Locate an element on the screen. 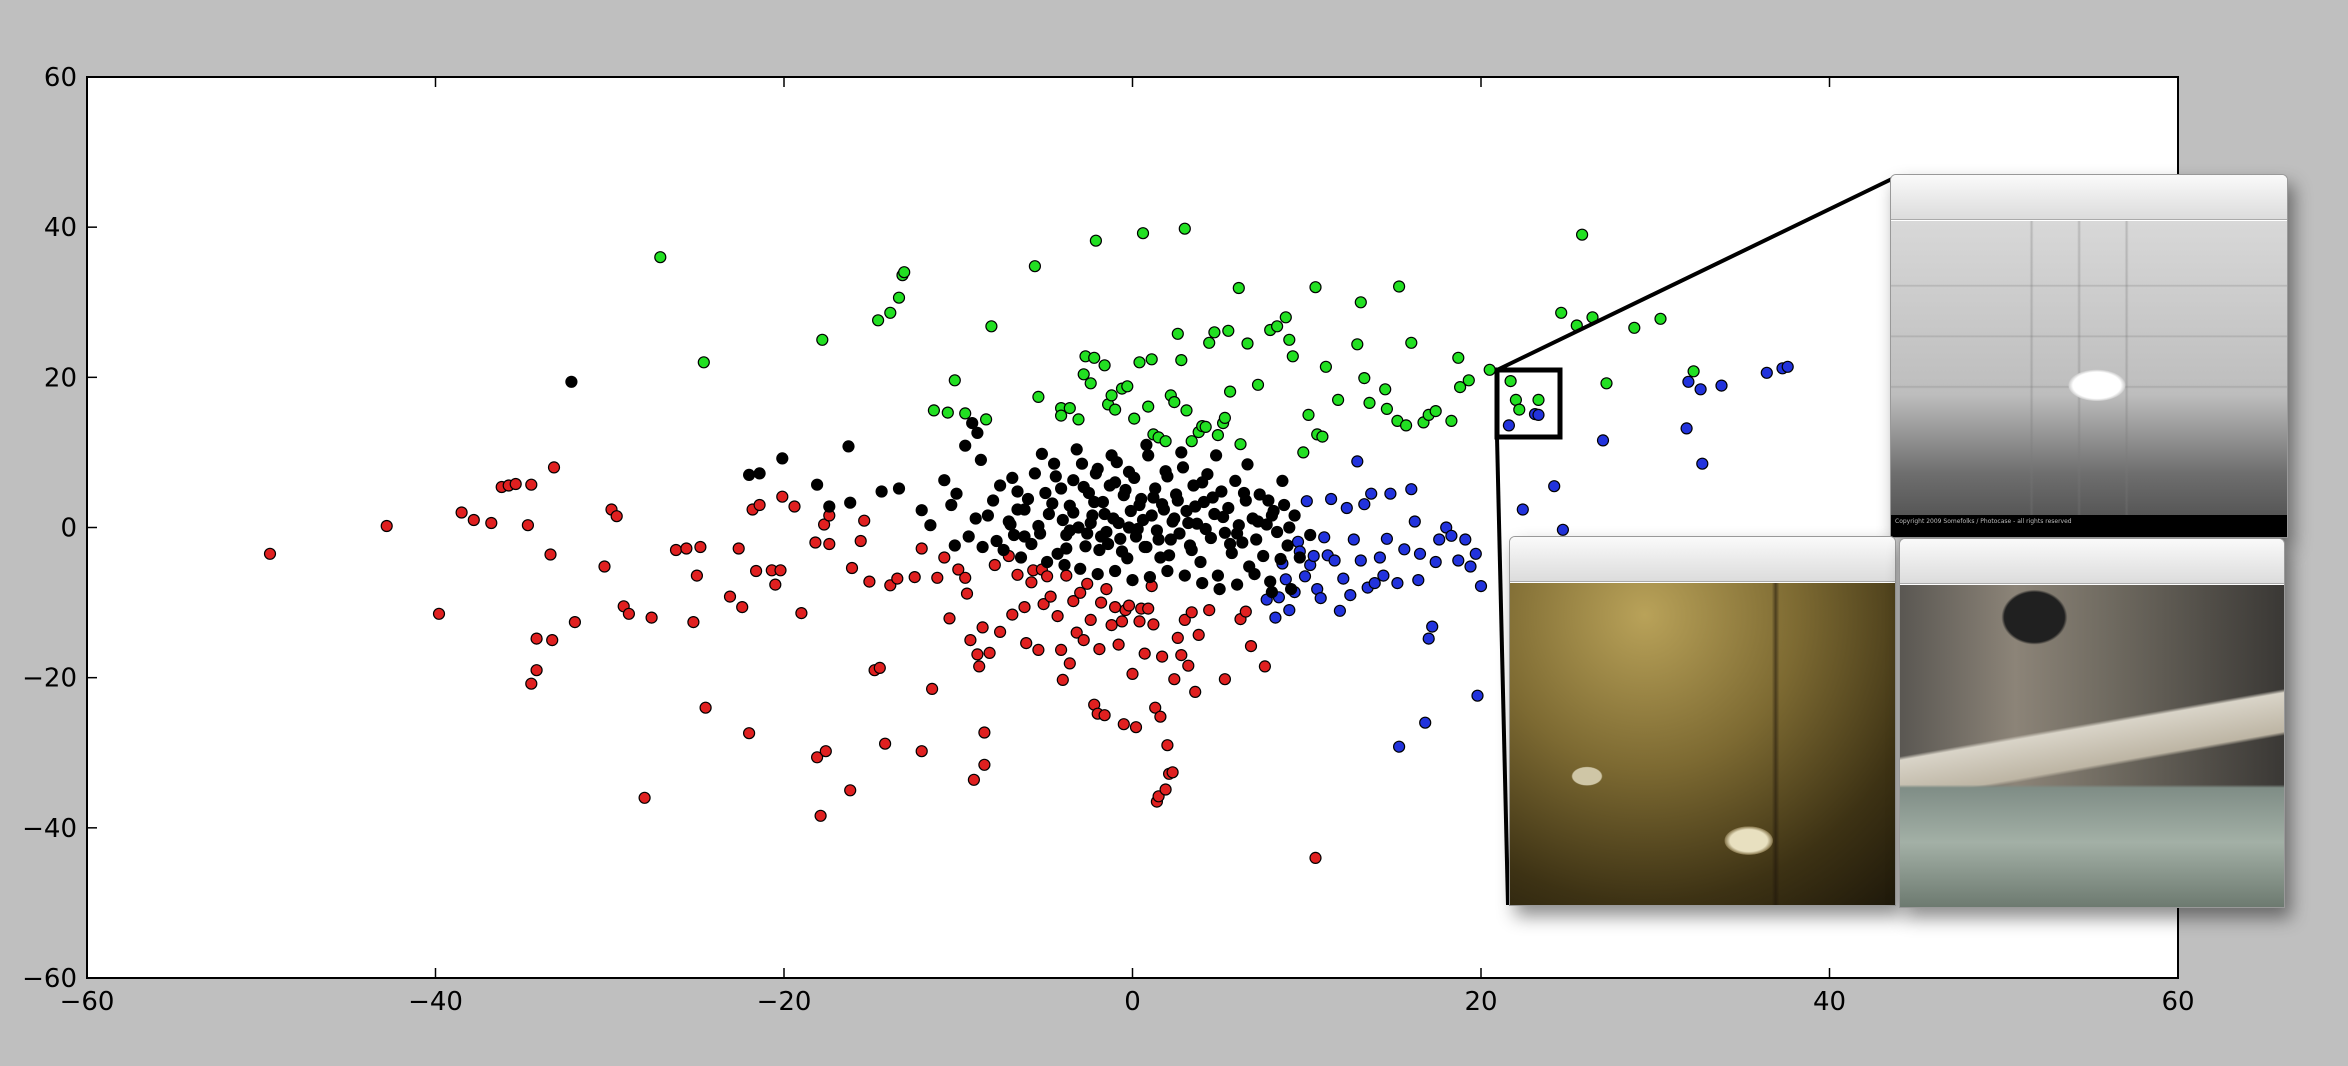  x-tick-label: −60 is located at coordinates (87, 1002).